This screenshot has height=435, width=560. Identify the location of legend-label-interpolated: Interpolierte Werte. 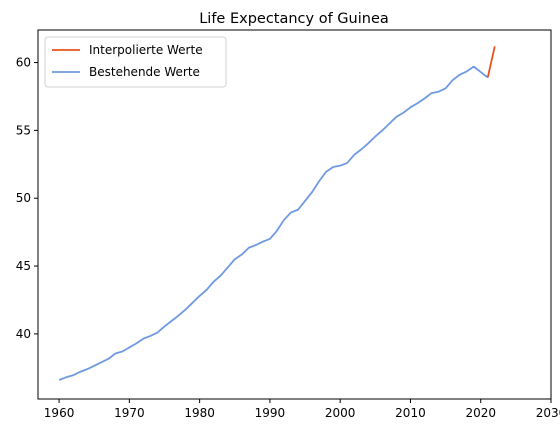
(146, 50).